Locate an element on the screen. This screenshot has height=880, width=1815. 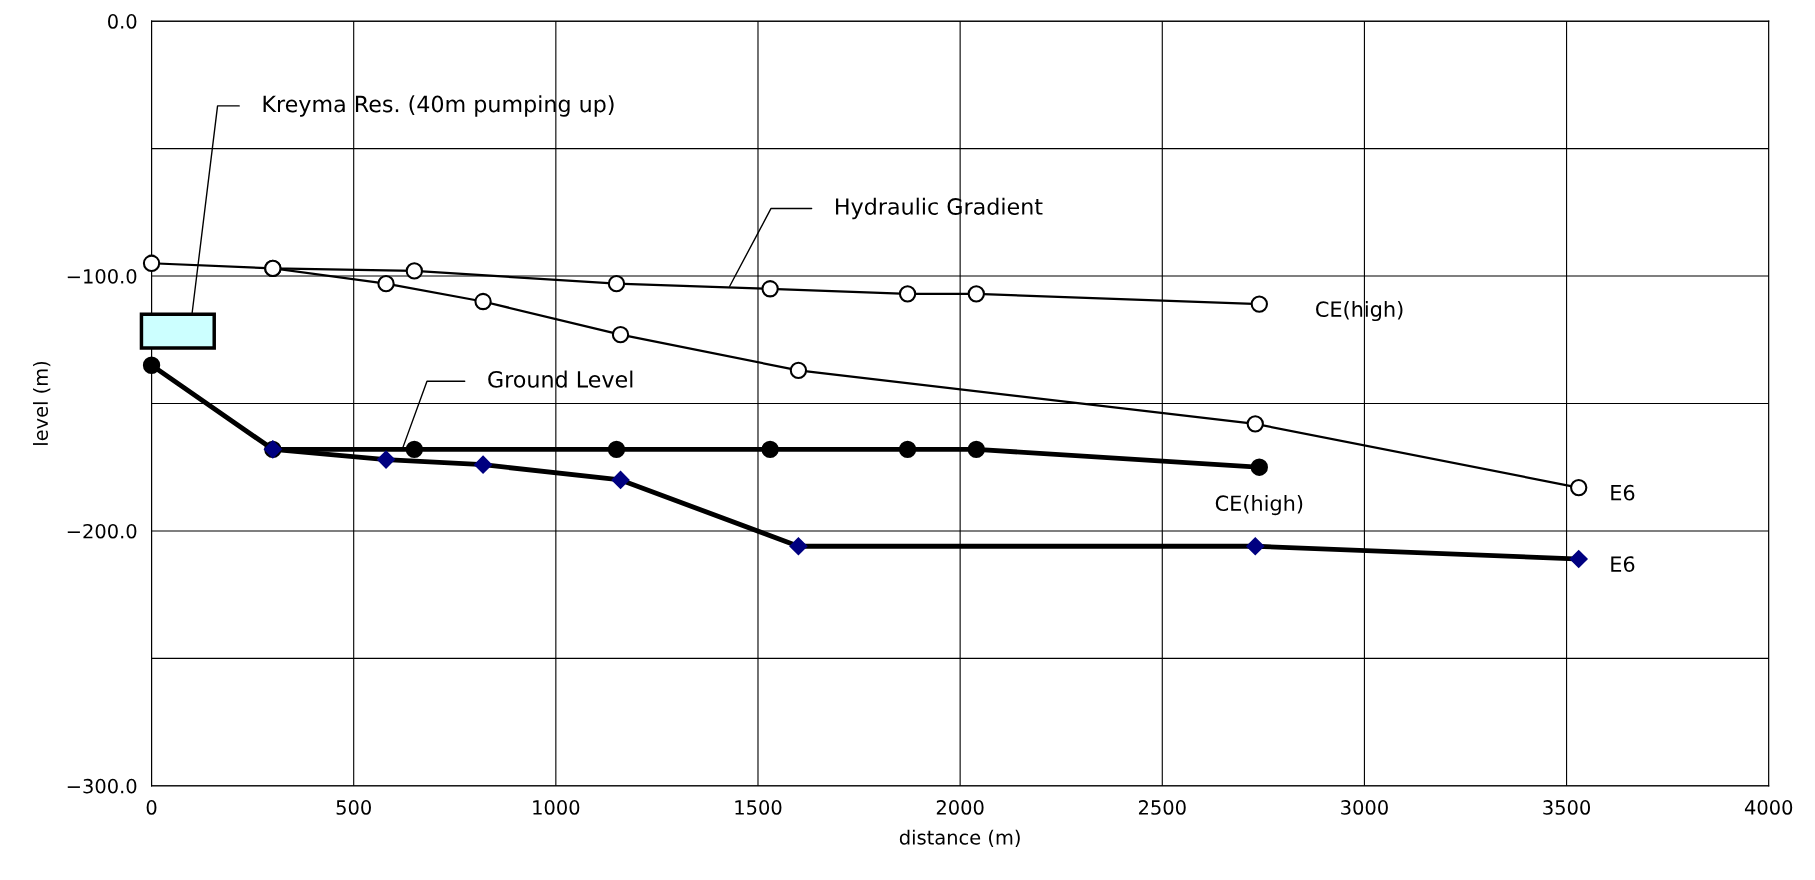
series-label: CE(high) is located at coordinates (1259, 505).